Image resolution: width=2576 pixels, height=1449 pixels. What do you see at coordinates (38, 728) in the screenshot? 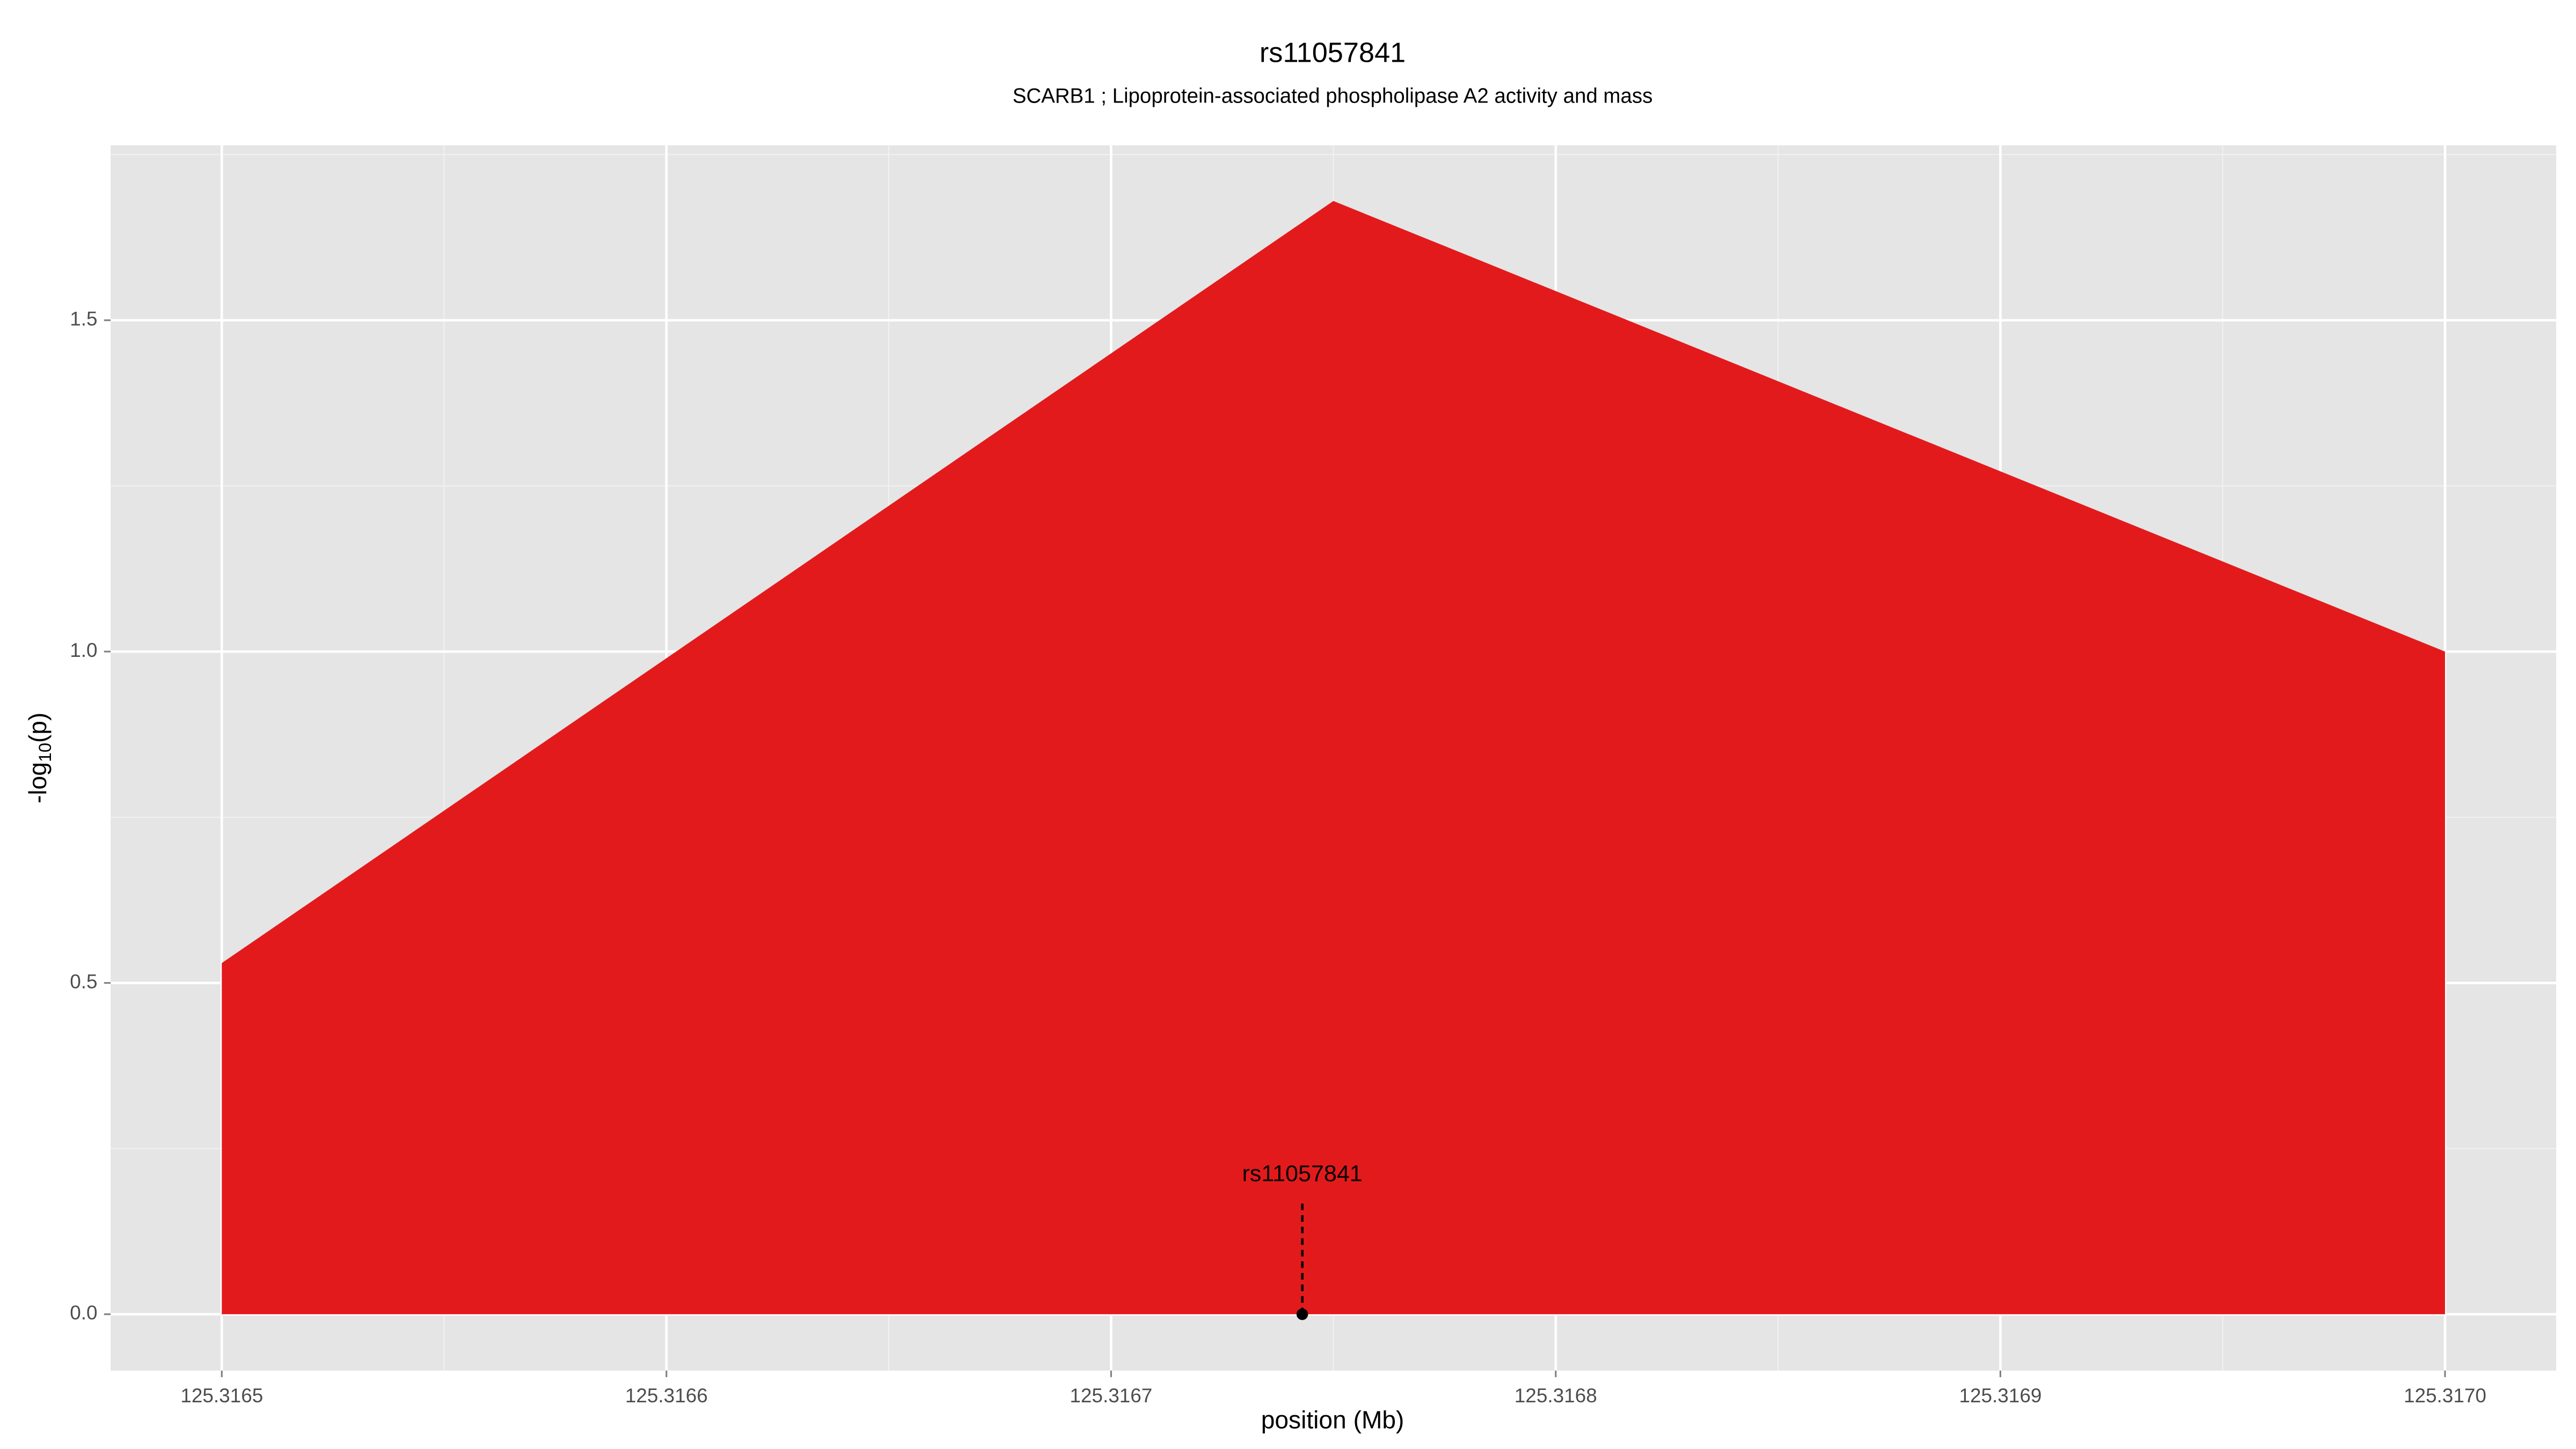
I see `y-axis-label-part: (p)` at bounding box center [38, 728].